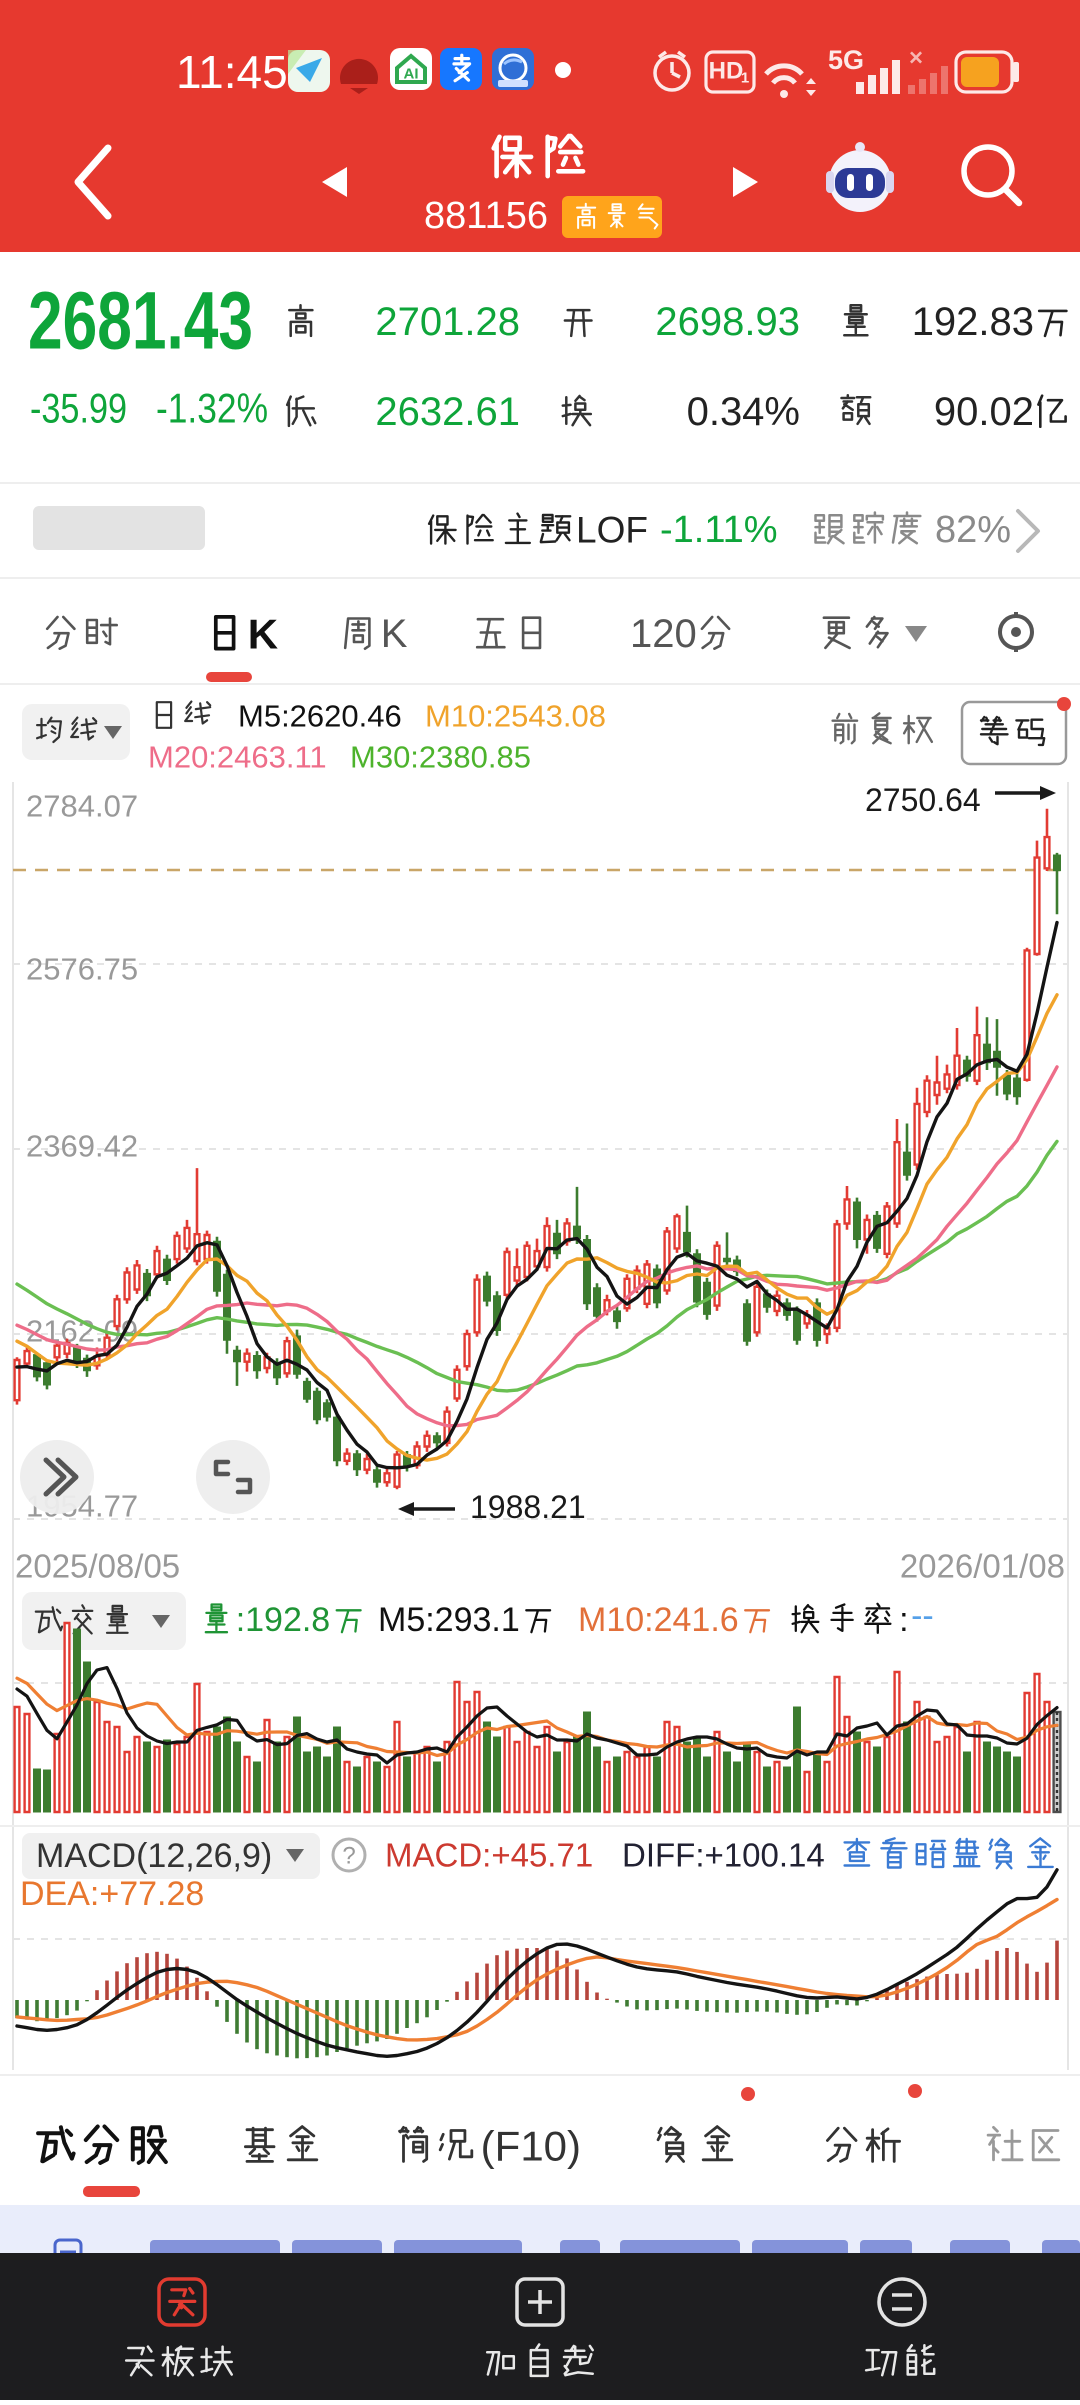 This screenshot has height=2405, width=1080. Describe the element at coordinates (320, 716) in the screenshot. I see `svg-text: M5:2620.46` at that location.